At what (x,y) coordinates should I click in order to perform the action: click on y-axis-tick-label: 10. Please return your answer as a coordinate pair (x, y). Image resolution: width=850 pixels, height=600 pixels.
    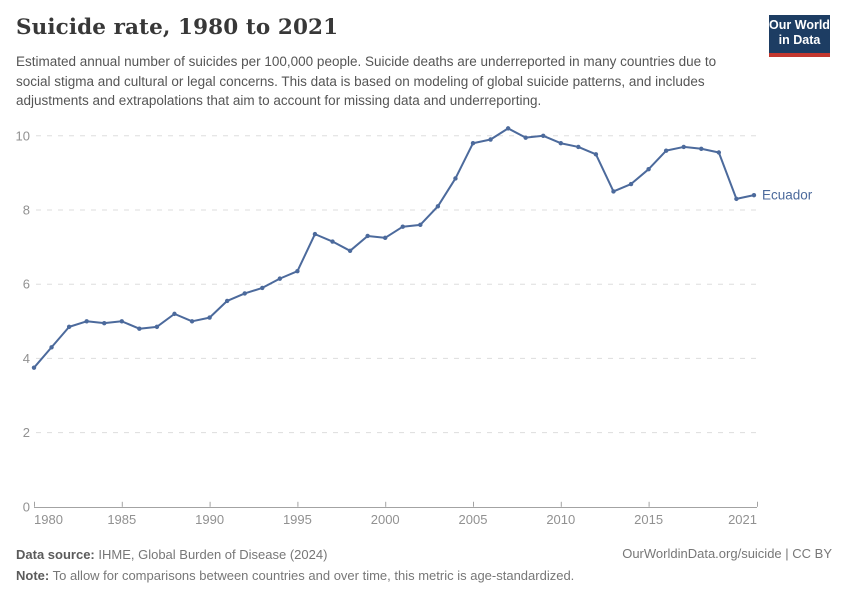
    Looking at the image, I should click on (23, 135).